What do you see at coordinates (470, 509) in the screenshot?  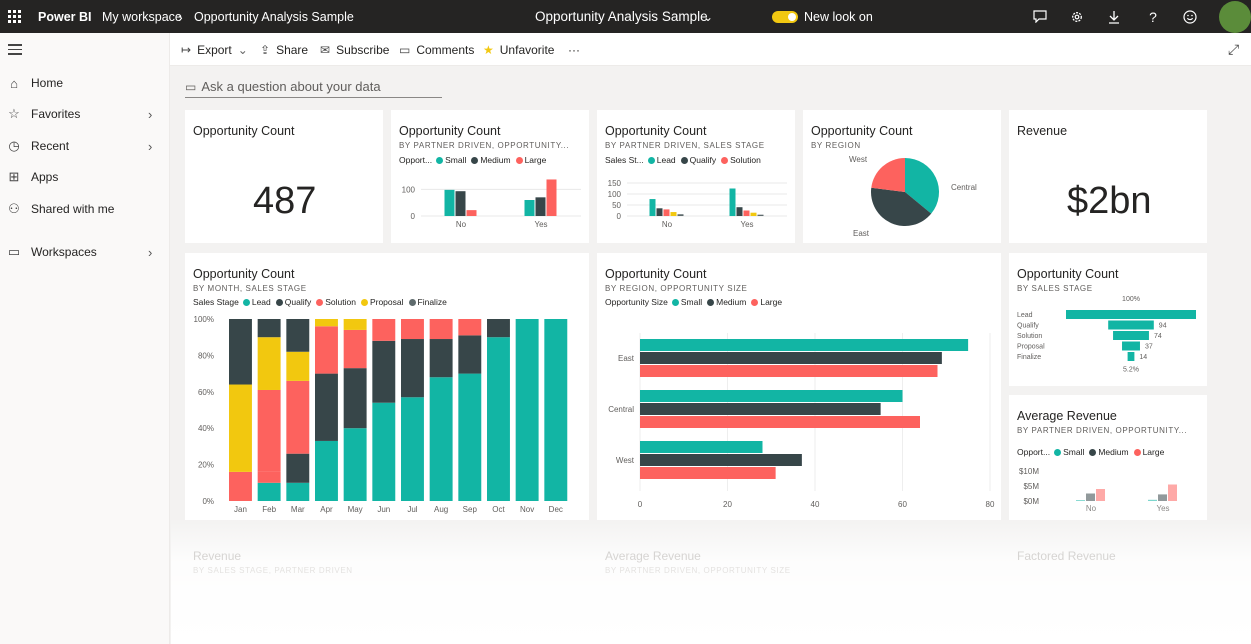 I see `x-tick-label: Sep` at bounding box center [470, 509].